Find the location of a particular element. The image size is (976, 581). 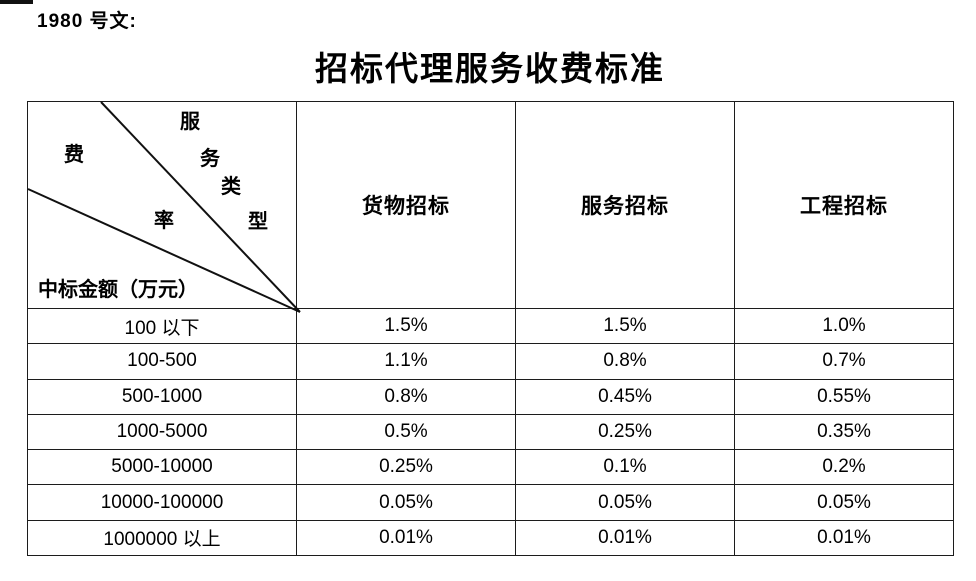

table-row: 100 以下 1.5% 1.5% 1.0% is located at coordinates (490, 326).